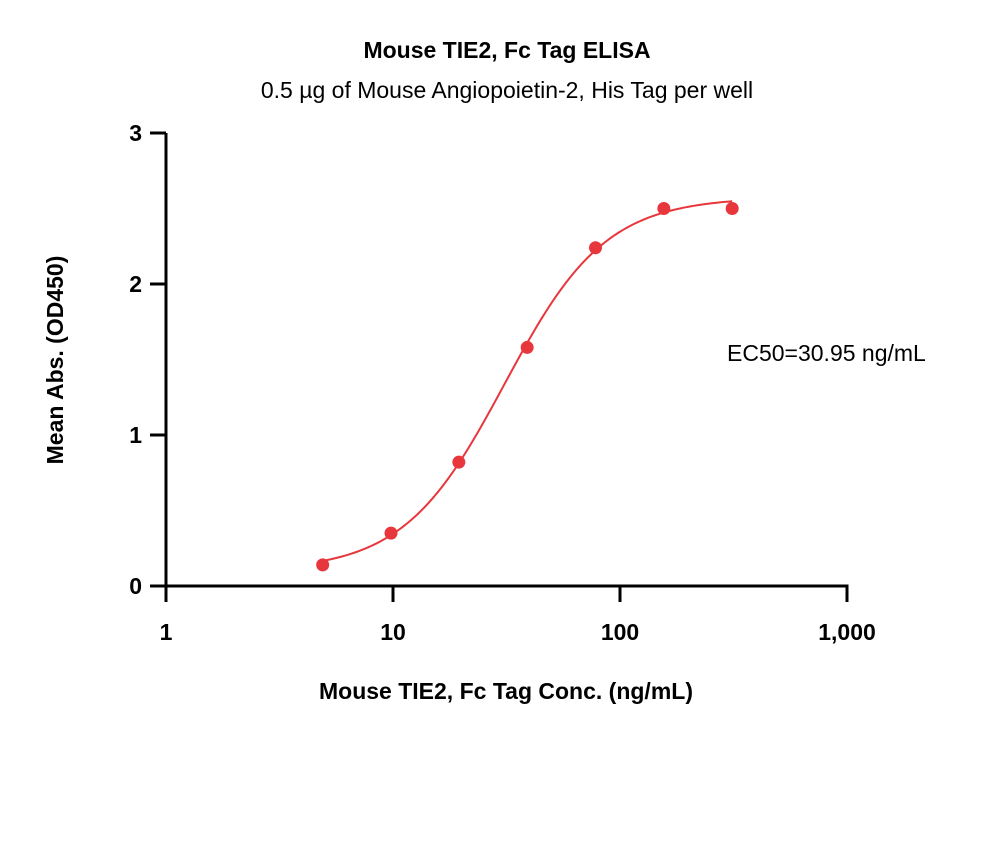 The width and height of the screenshot is (1000, 856). What do you see at coordinates (826, 353) in the screenshot?
I see `ec50-annotation: EC50=30.95 ng/mL` at bounding box center [826, 353].